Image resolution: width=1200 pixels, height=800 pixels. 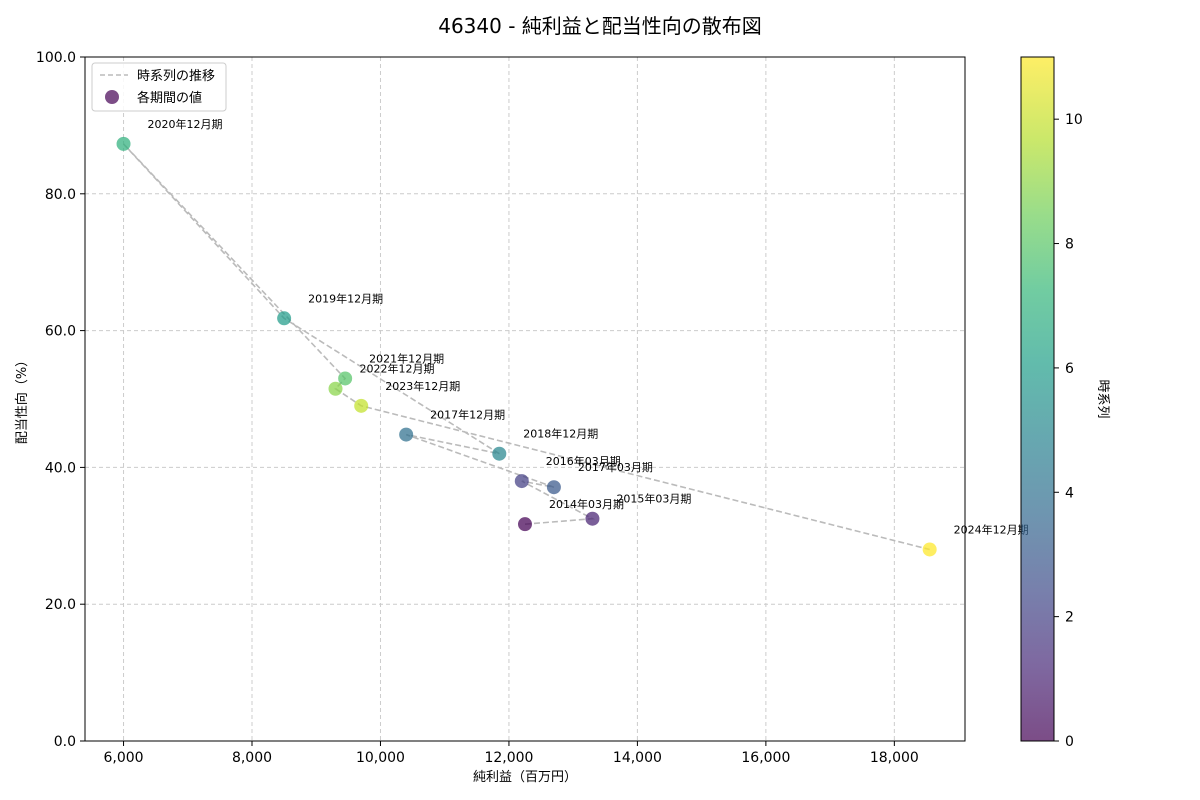 What do you see at coordinates (467, 415) in the screenshot?
I see `point-label: 2017年12月期` at bounding box center [467, 415].